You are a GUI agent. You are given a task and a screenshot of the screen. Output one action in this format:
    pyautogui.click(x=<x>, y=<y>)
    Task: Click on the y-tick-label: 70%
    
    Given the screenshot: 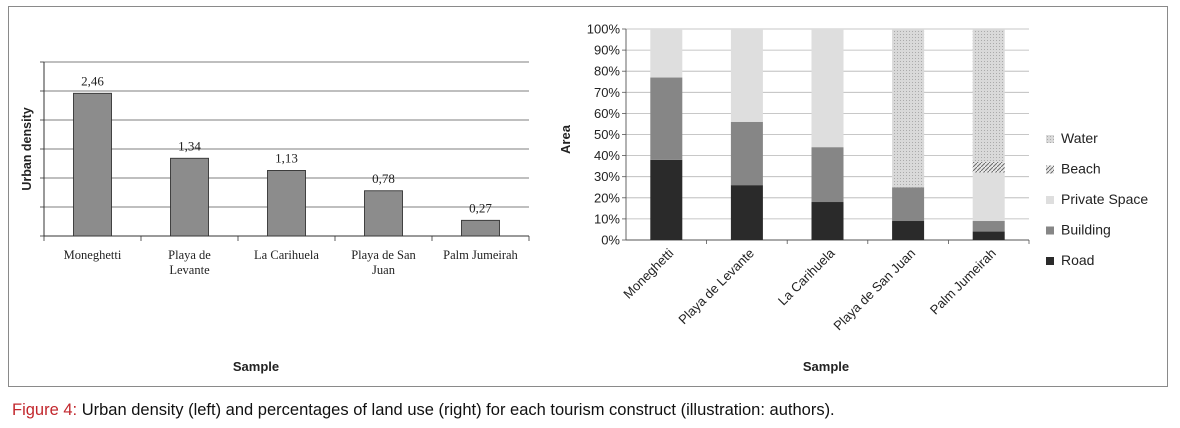 What is the action you would take?
    pyautogui.click(x=607, y=92)
    